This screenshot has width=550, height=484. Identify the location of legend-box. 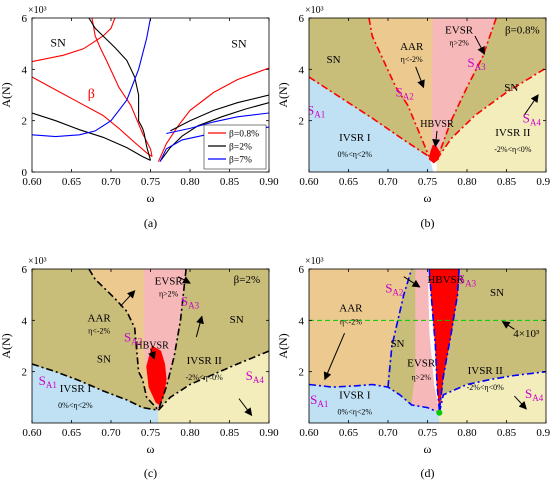
(235, 147).